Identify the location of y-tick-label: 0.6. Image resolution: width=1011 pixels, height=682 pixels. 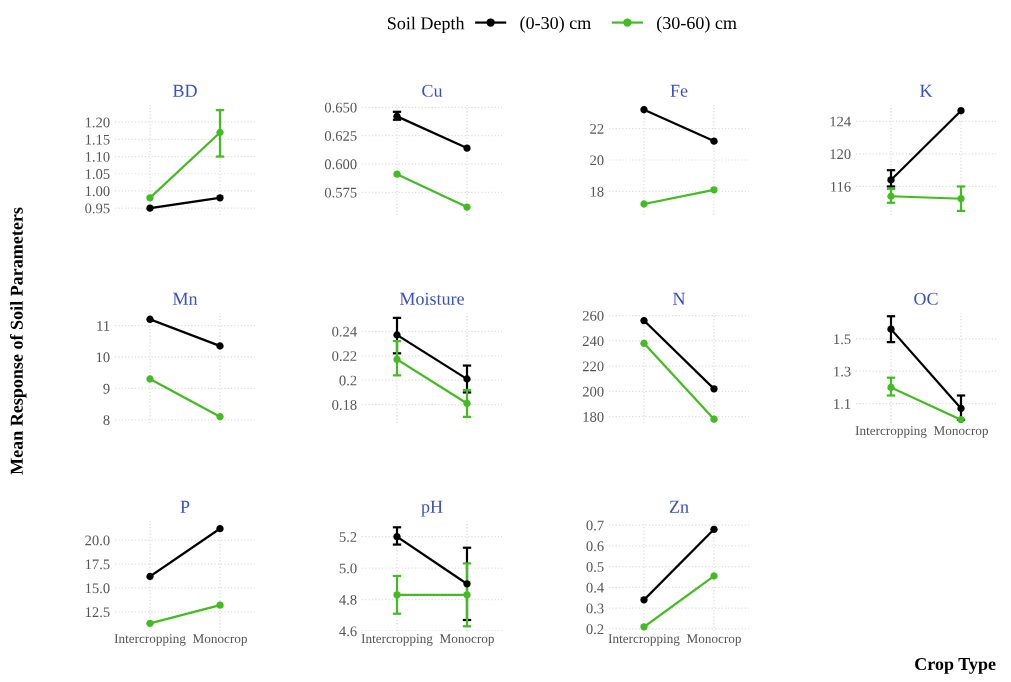
(595, 546).